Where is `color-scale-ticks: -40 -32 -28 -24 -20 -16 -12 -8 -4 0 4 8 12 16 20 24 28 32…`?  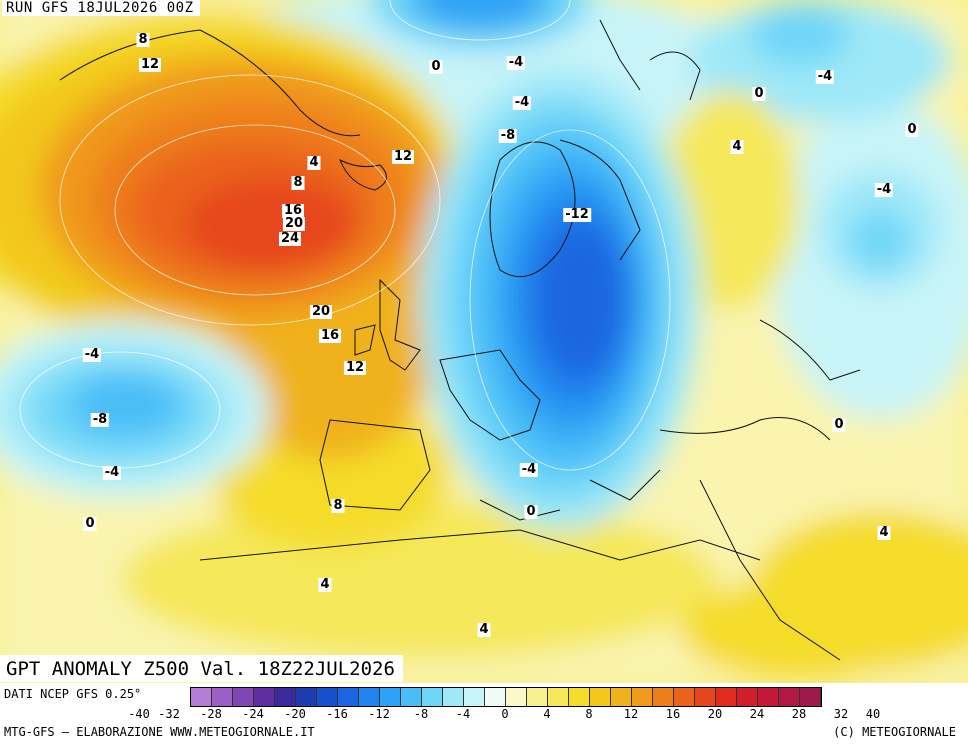
color-scale-ticks: -40 -32 -28 -24 -20 -16 -12 -8 -4 0 4 8 12 16 20 24 28 32… is located at coordinates (547, 715).